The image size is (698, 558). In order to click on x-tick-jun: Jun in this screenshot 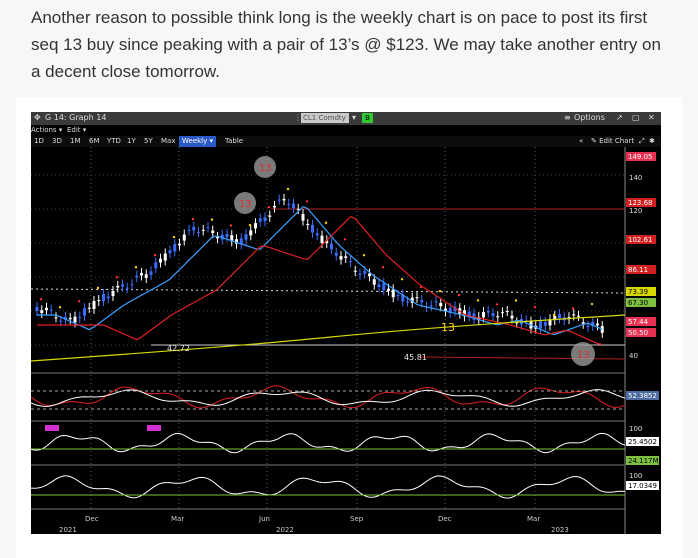, I will do `click(264, 519)`.